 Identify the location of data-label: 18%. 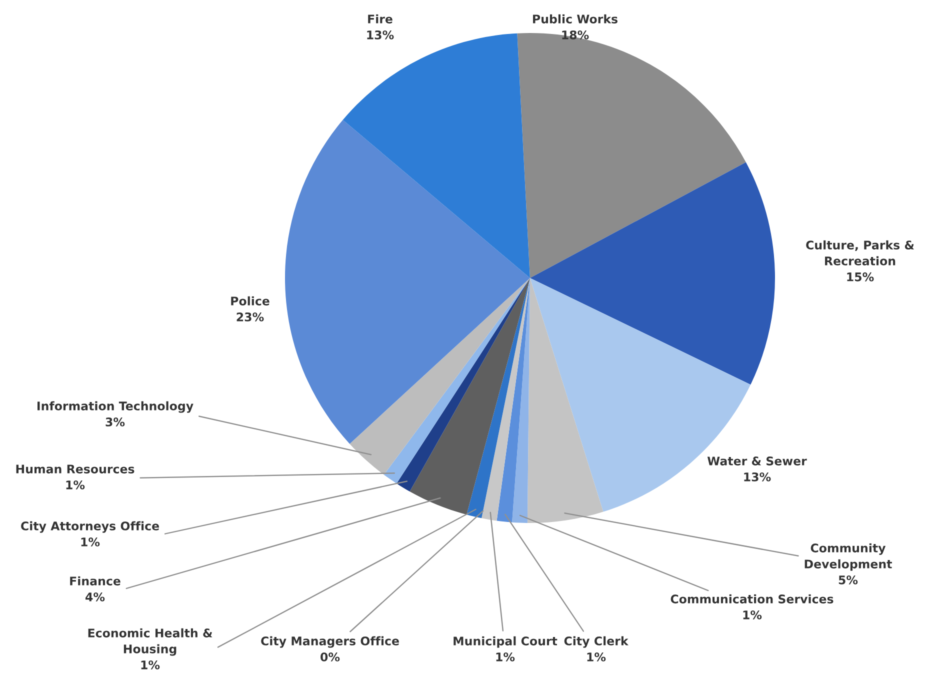
(575, 35).